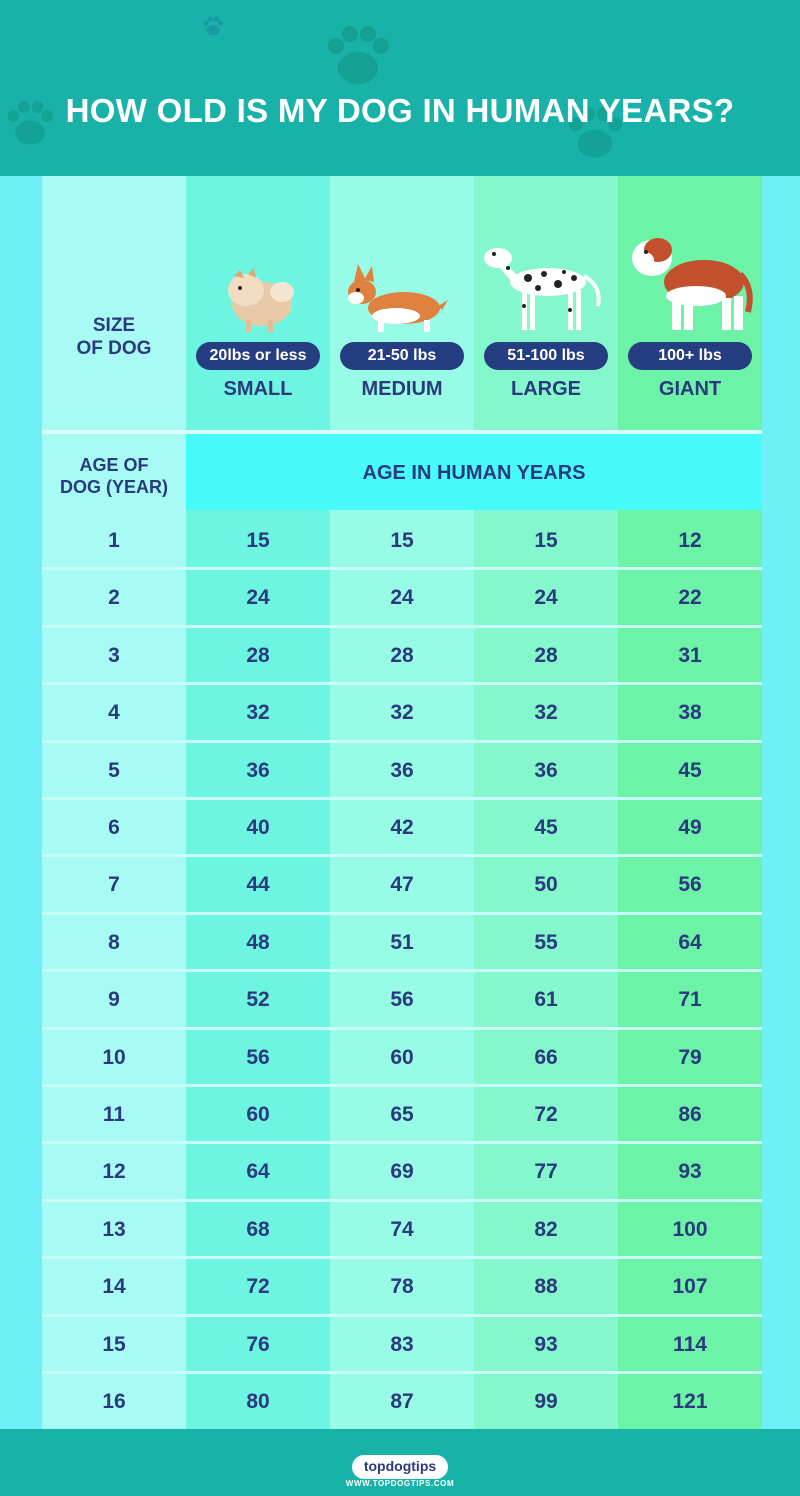 The image size is (800, 1496). Describe the element at coordinates (114, 713) in the screenshot. I see `age-cell: 4` at that location.